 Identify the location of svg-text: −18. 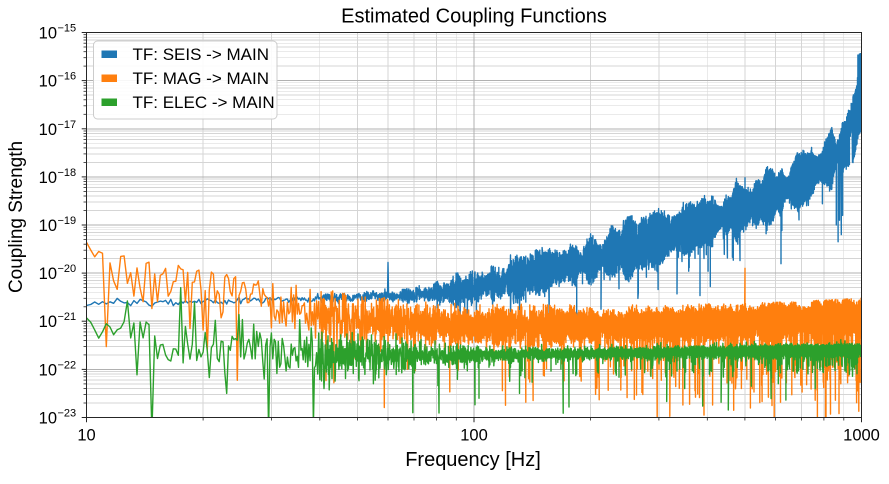
(67, 173).